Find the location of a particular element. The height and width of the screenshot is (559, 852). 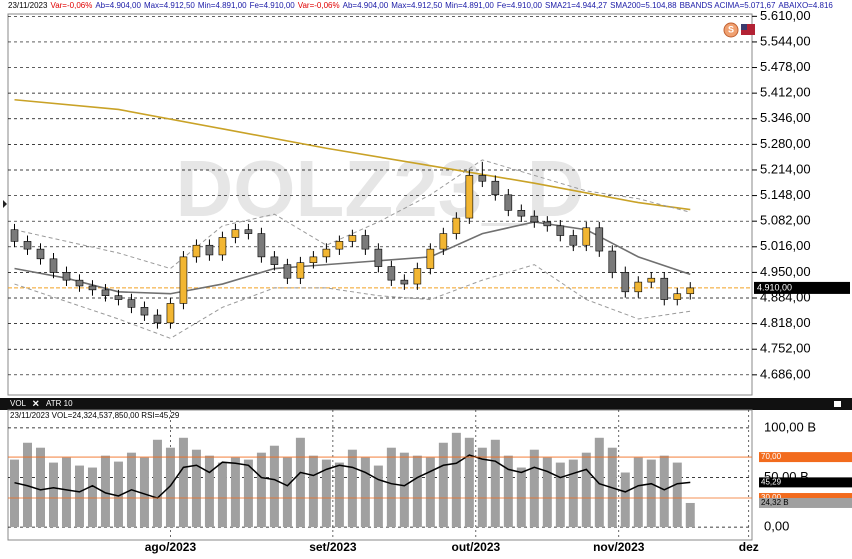

header-item: SMA21=4.944,27 is located at coordinates (576, 5).